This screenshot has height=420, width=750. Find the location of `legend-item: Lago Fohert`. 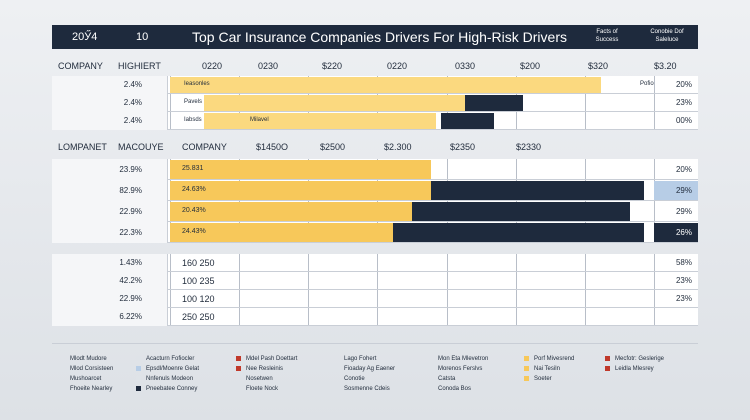

legend-item: Lago Fohert is located at coordinates (364, 359).